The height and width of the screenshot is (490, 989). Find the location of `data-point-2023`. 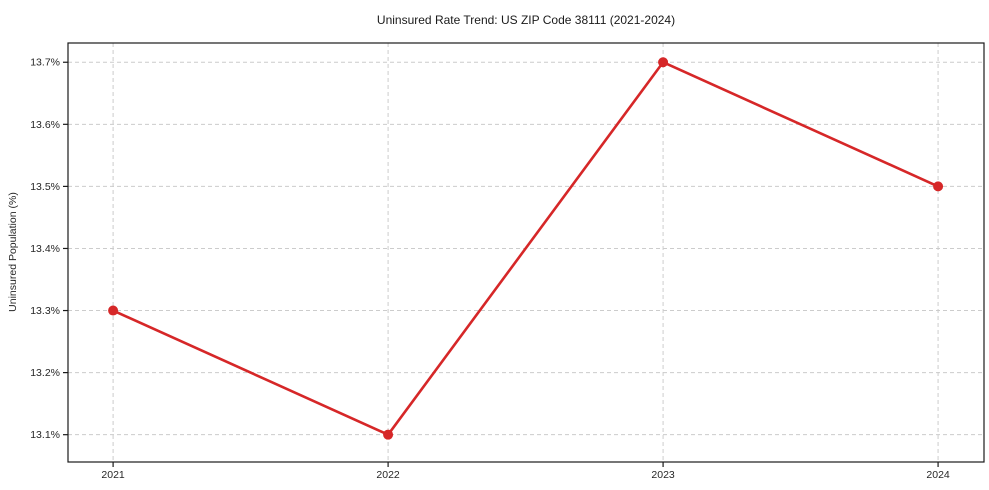

data-point-2023 is located at coordinates (663, 62).